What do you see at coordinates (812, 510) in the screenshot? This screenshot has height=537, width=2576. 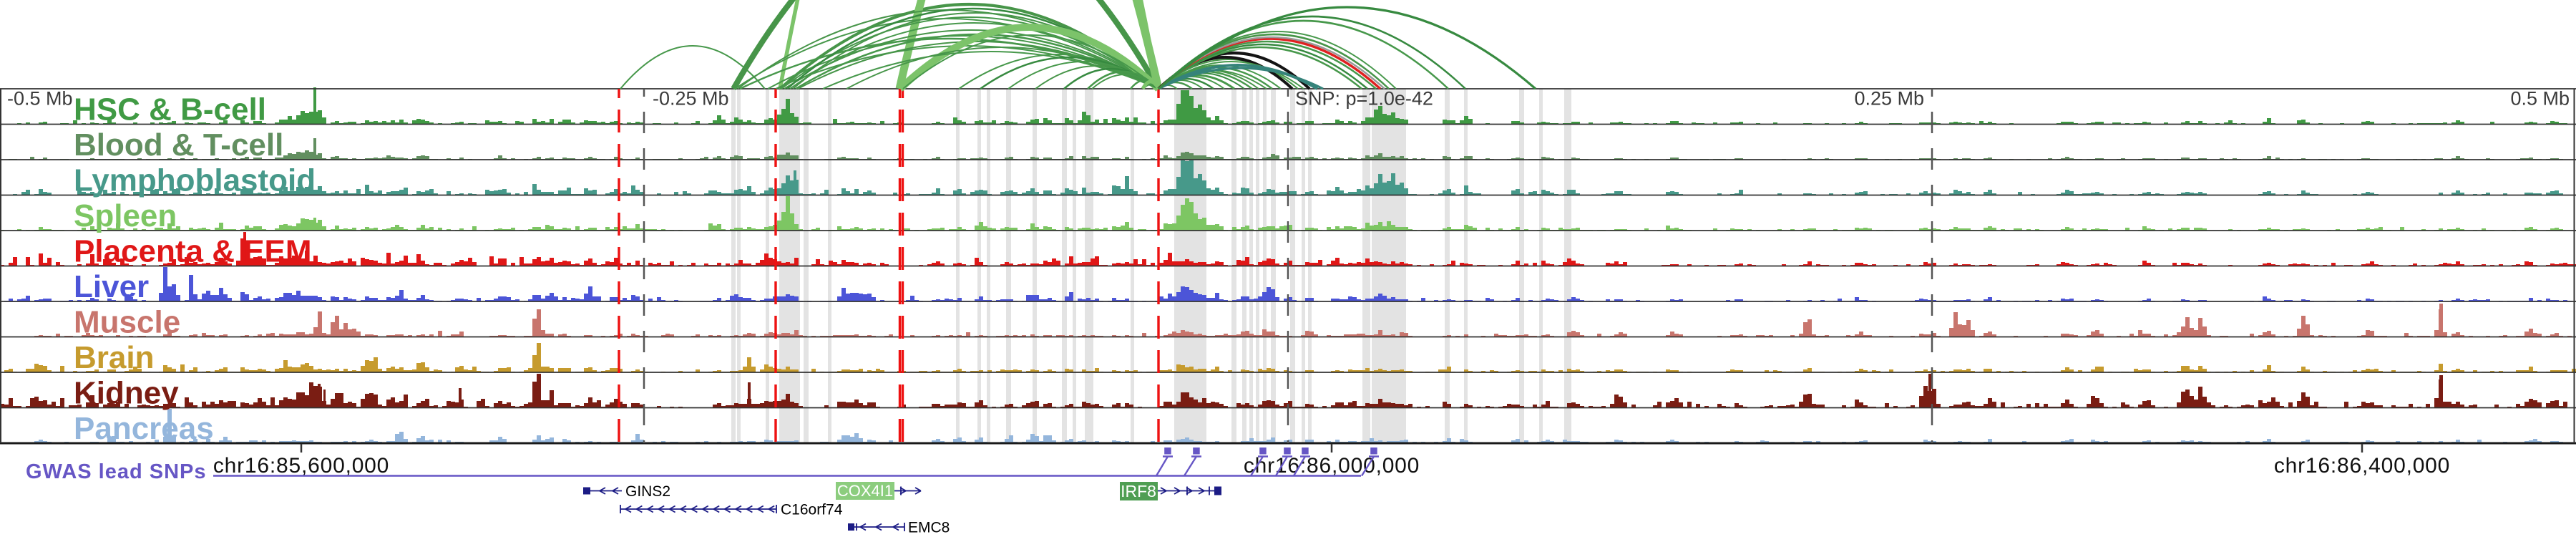 I see `svg-text: C16orf74` at bounding box center [812, 510].